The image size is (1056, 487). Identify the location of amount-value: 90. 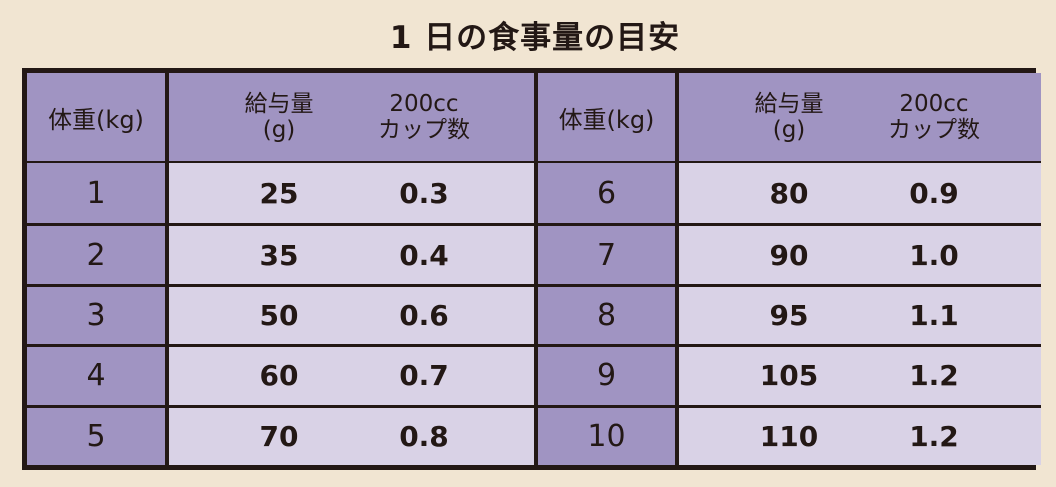
(789, 255).